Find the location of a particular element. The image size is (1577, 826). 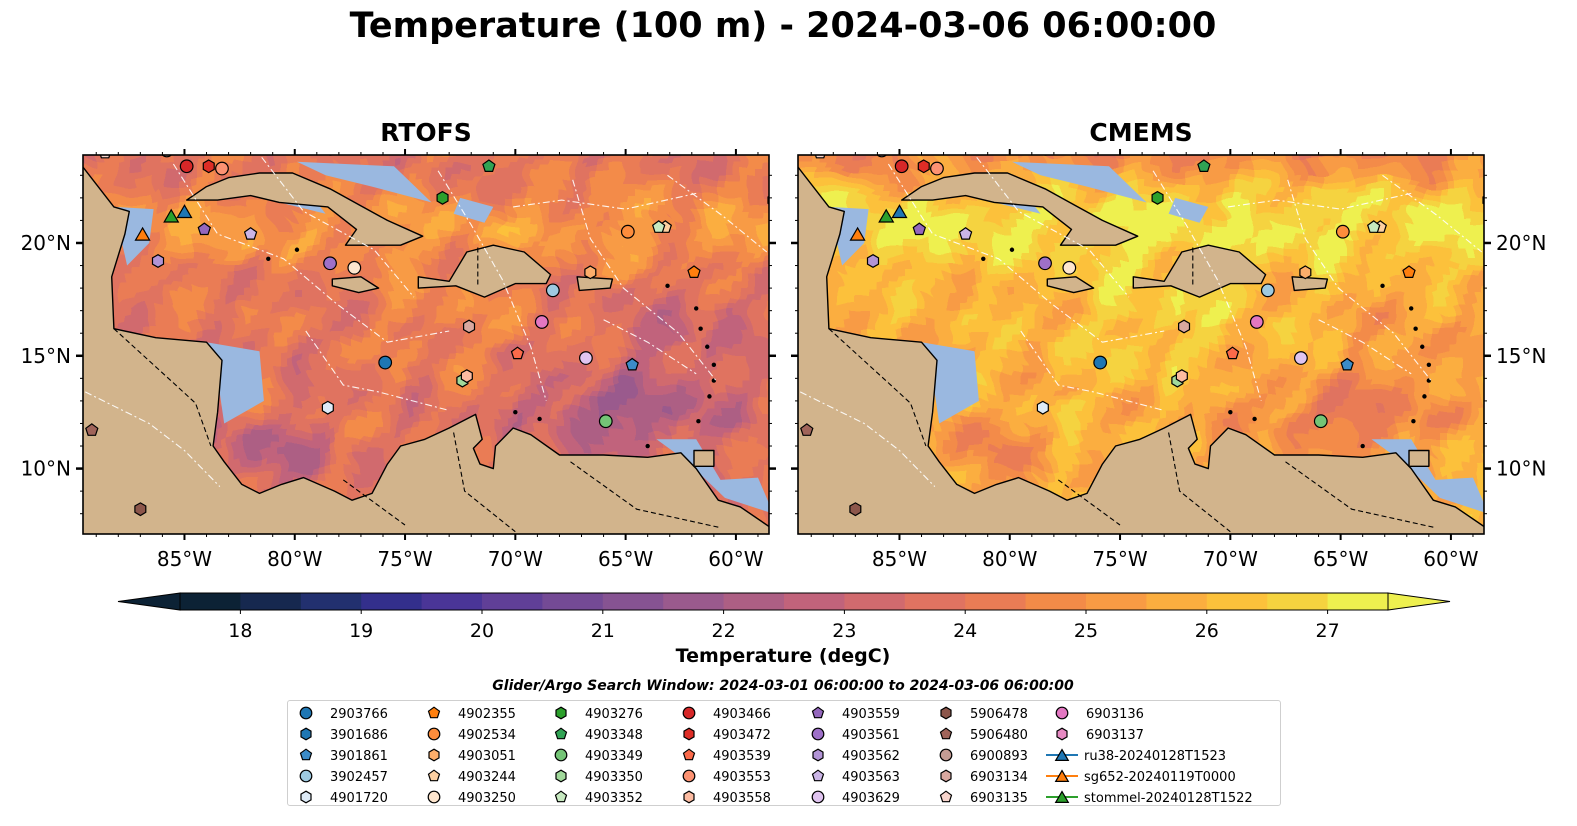

legend-label: 4903539 is located at coordinates (742, 756).